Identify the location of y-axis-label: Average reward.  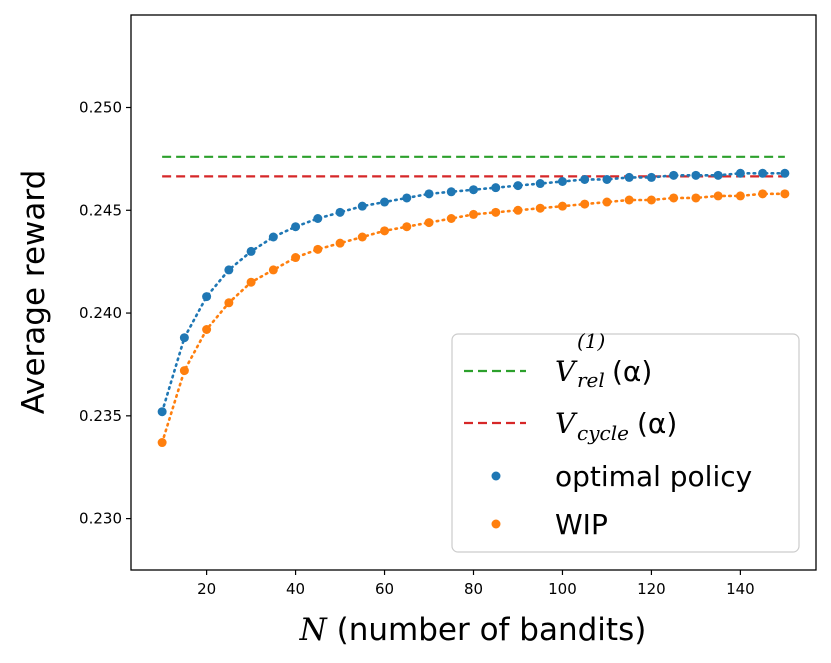
(34, 292).